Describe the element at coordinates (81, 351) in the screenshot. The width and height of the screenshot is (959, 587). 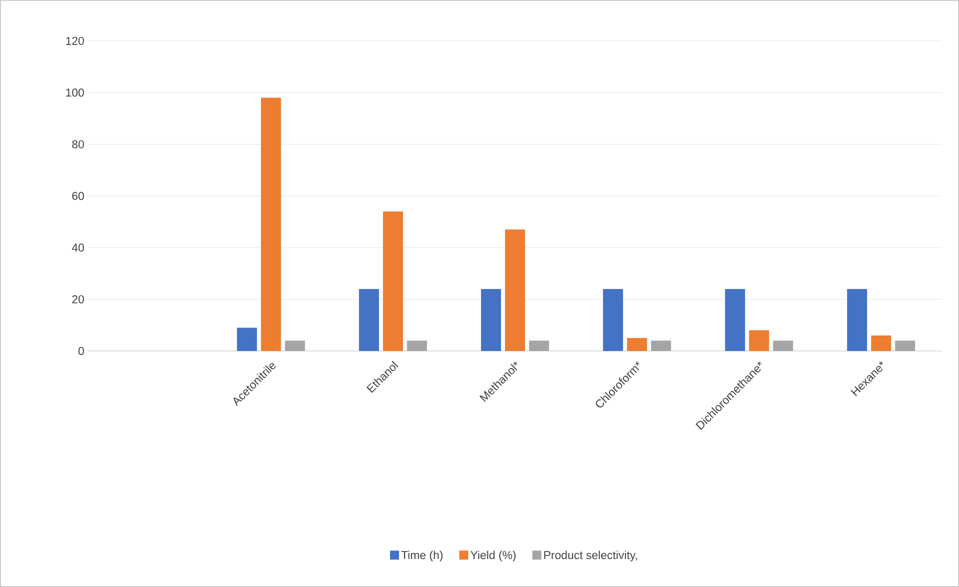
I see `y-tick-label: 0` at that location.